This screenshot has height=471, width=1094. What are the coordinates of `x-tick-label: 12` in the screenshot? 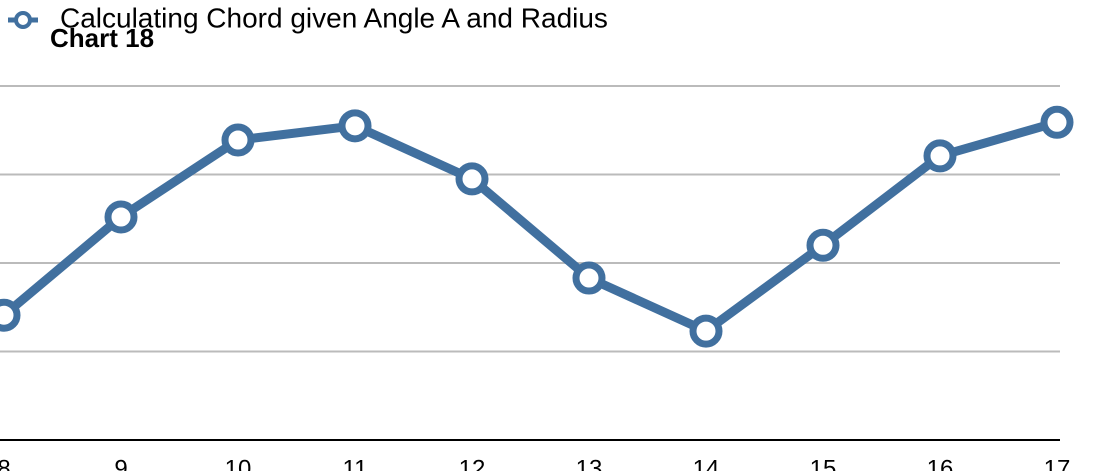 It's located at (472, 463).